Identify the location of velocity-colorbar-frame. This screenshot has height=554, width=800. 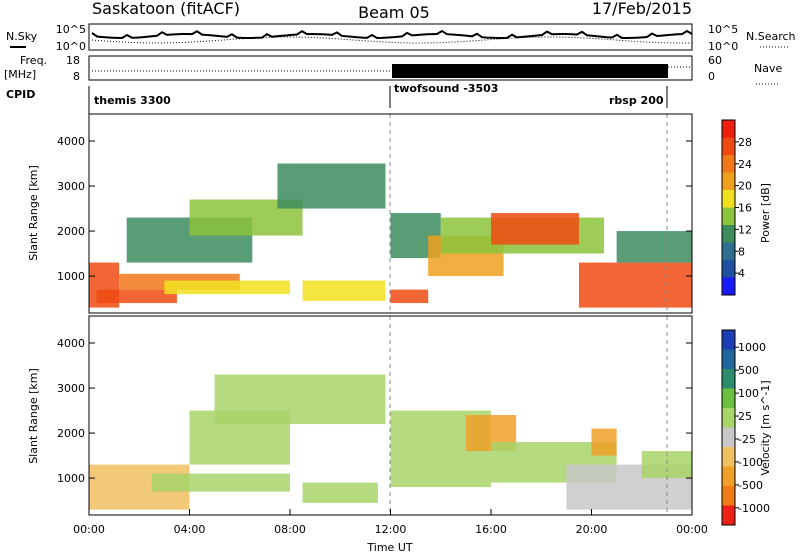
(728, 427).